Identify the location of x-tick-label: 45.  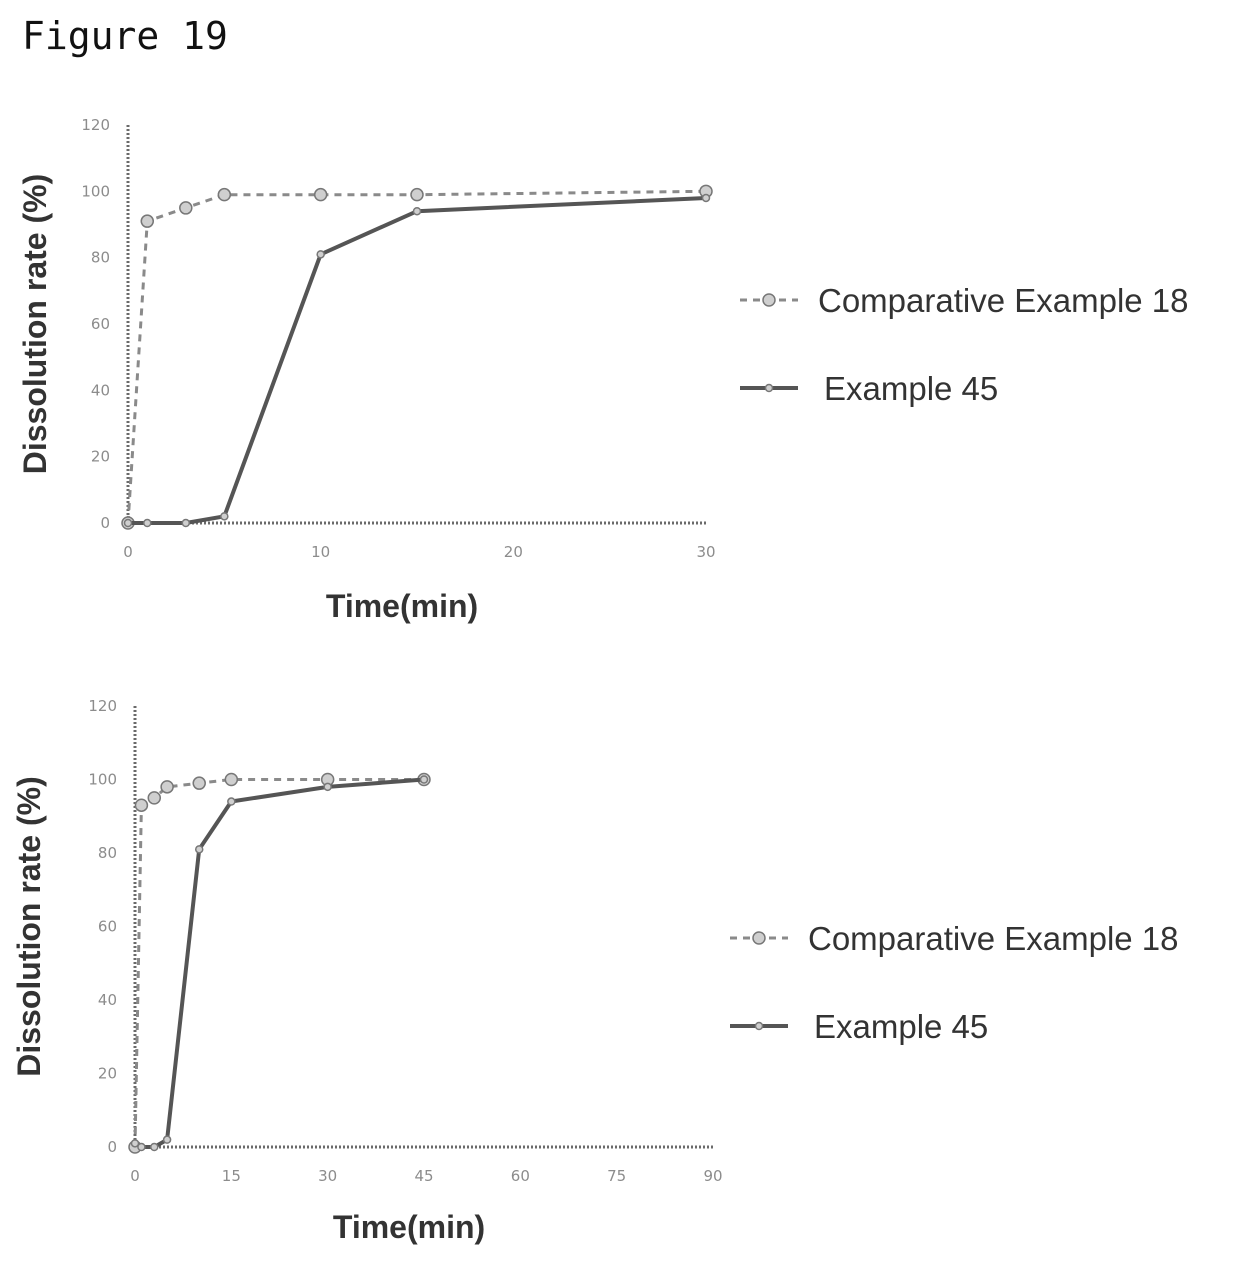
(423, 1176).